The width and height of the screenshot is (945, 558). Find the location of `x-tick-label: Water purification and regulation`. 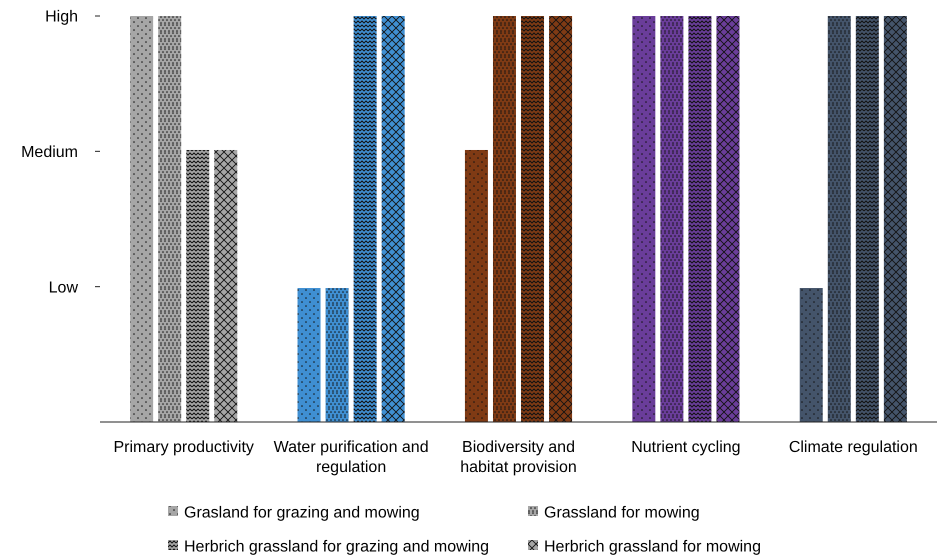

x-tick-label: Water purification and regulation is located at coordinates (351, 457).